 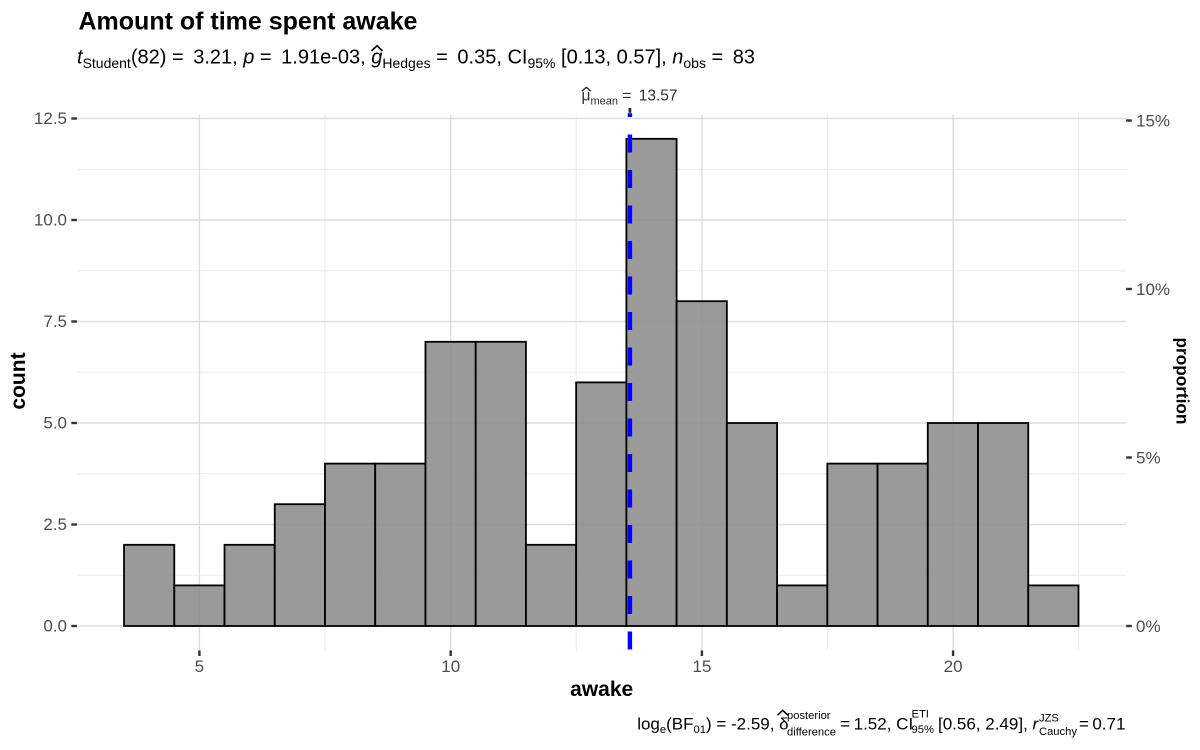 I want to click on svg-text: 10%, so click(x=1153, y=289).